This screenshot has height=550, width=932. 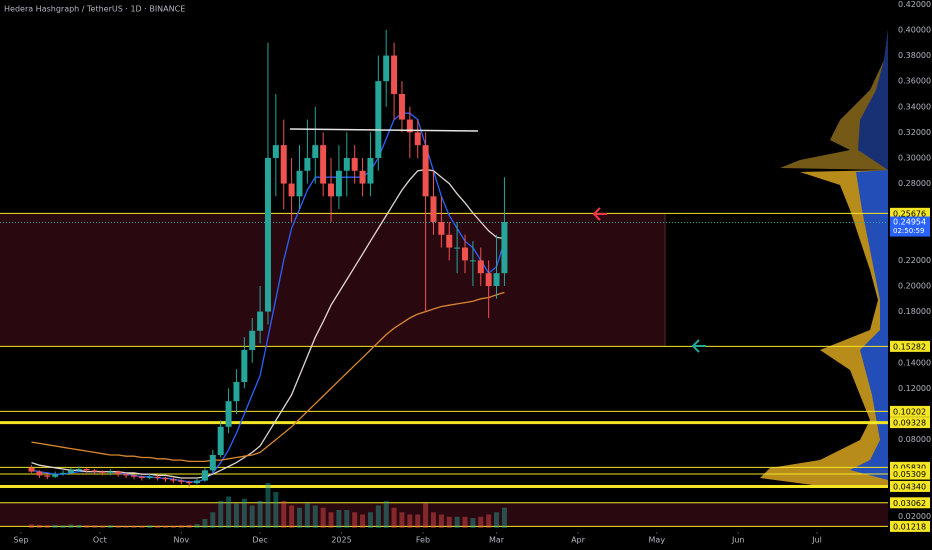 What do you see at coordinates (910, 275) in the screenshot?
I see `price-axis` at bounding box center [910, 275].